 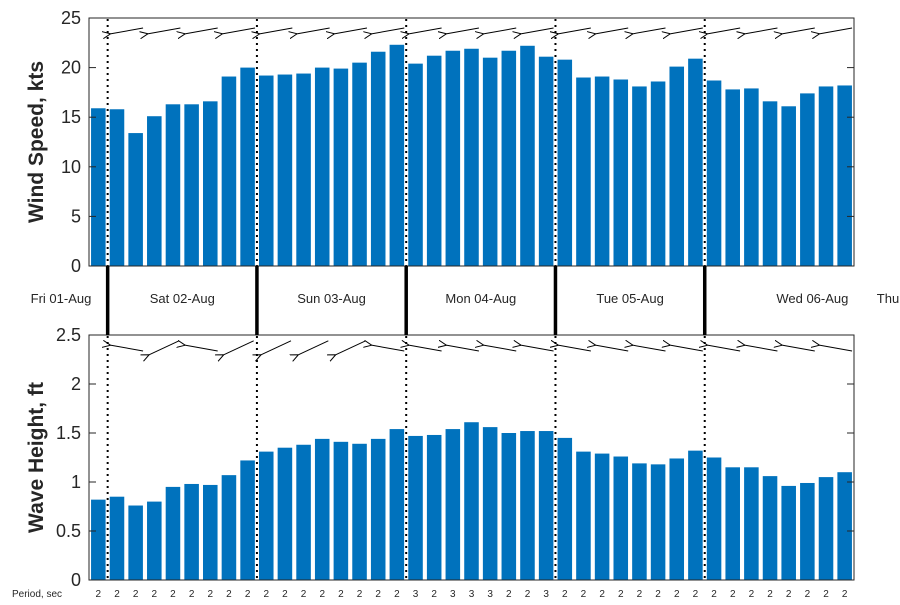 What do you see at coordinates (621, 594) in the screenshot?
I see `period-value-28: 2` at bounding box center [621, 594].